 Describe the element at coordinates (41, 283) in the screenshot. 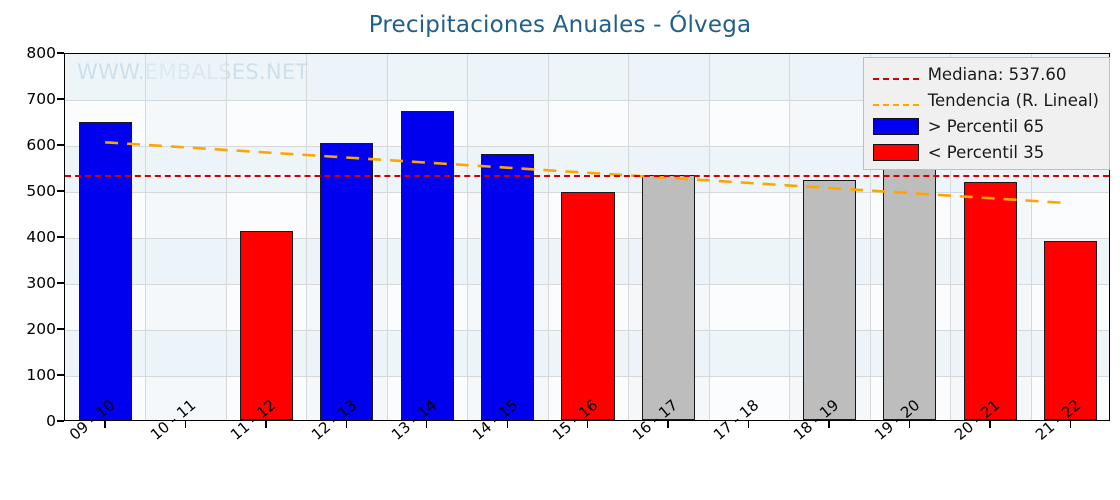

I see `y-axis-tick-label: 300` at that location.